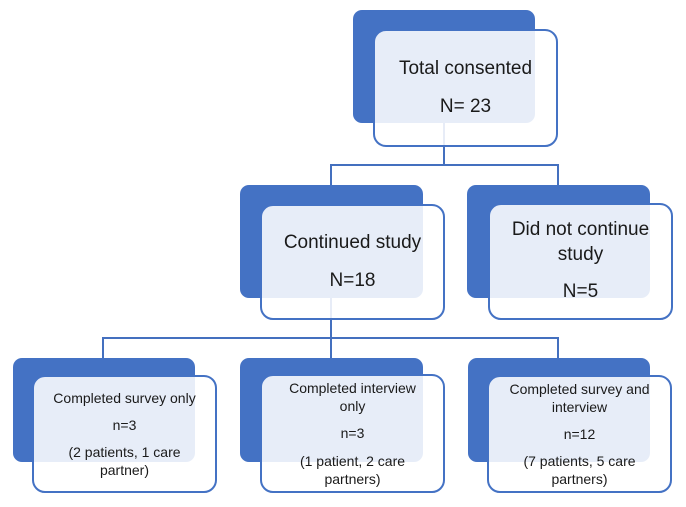 The width and height of the screenshot is (686, 507). I want to click on node-survey-only-detail: (2 patients, 1 care partner), so click(124, 461).